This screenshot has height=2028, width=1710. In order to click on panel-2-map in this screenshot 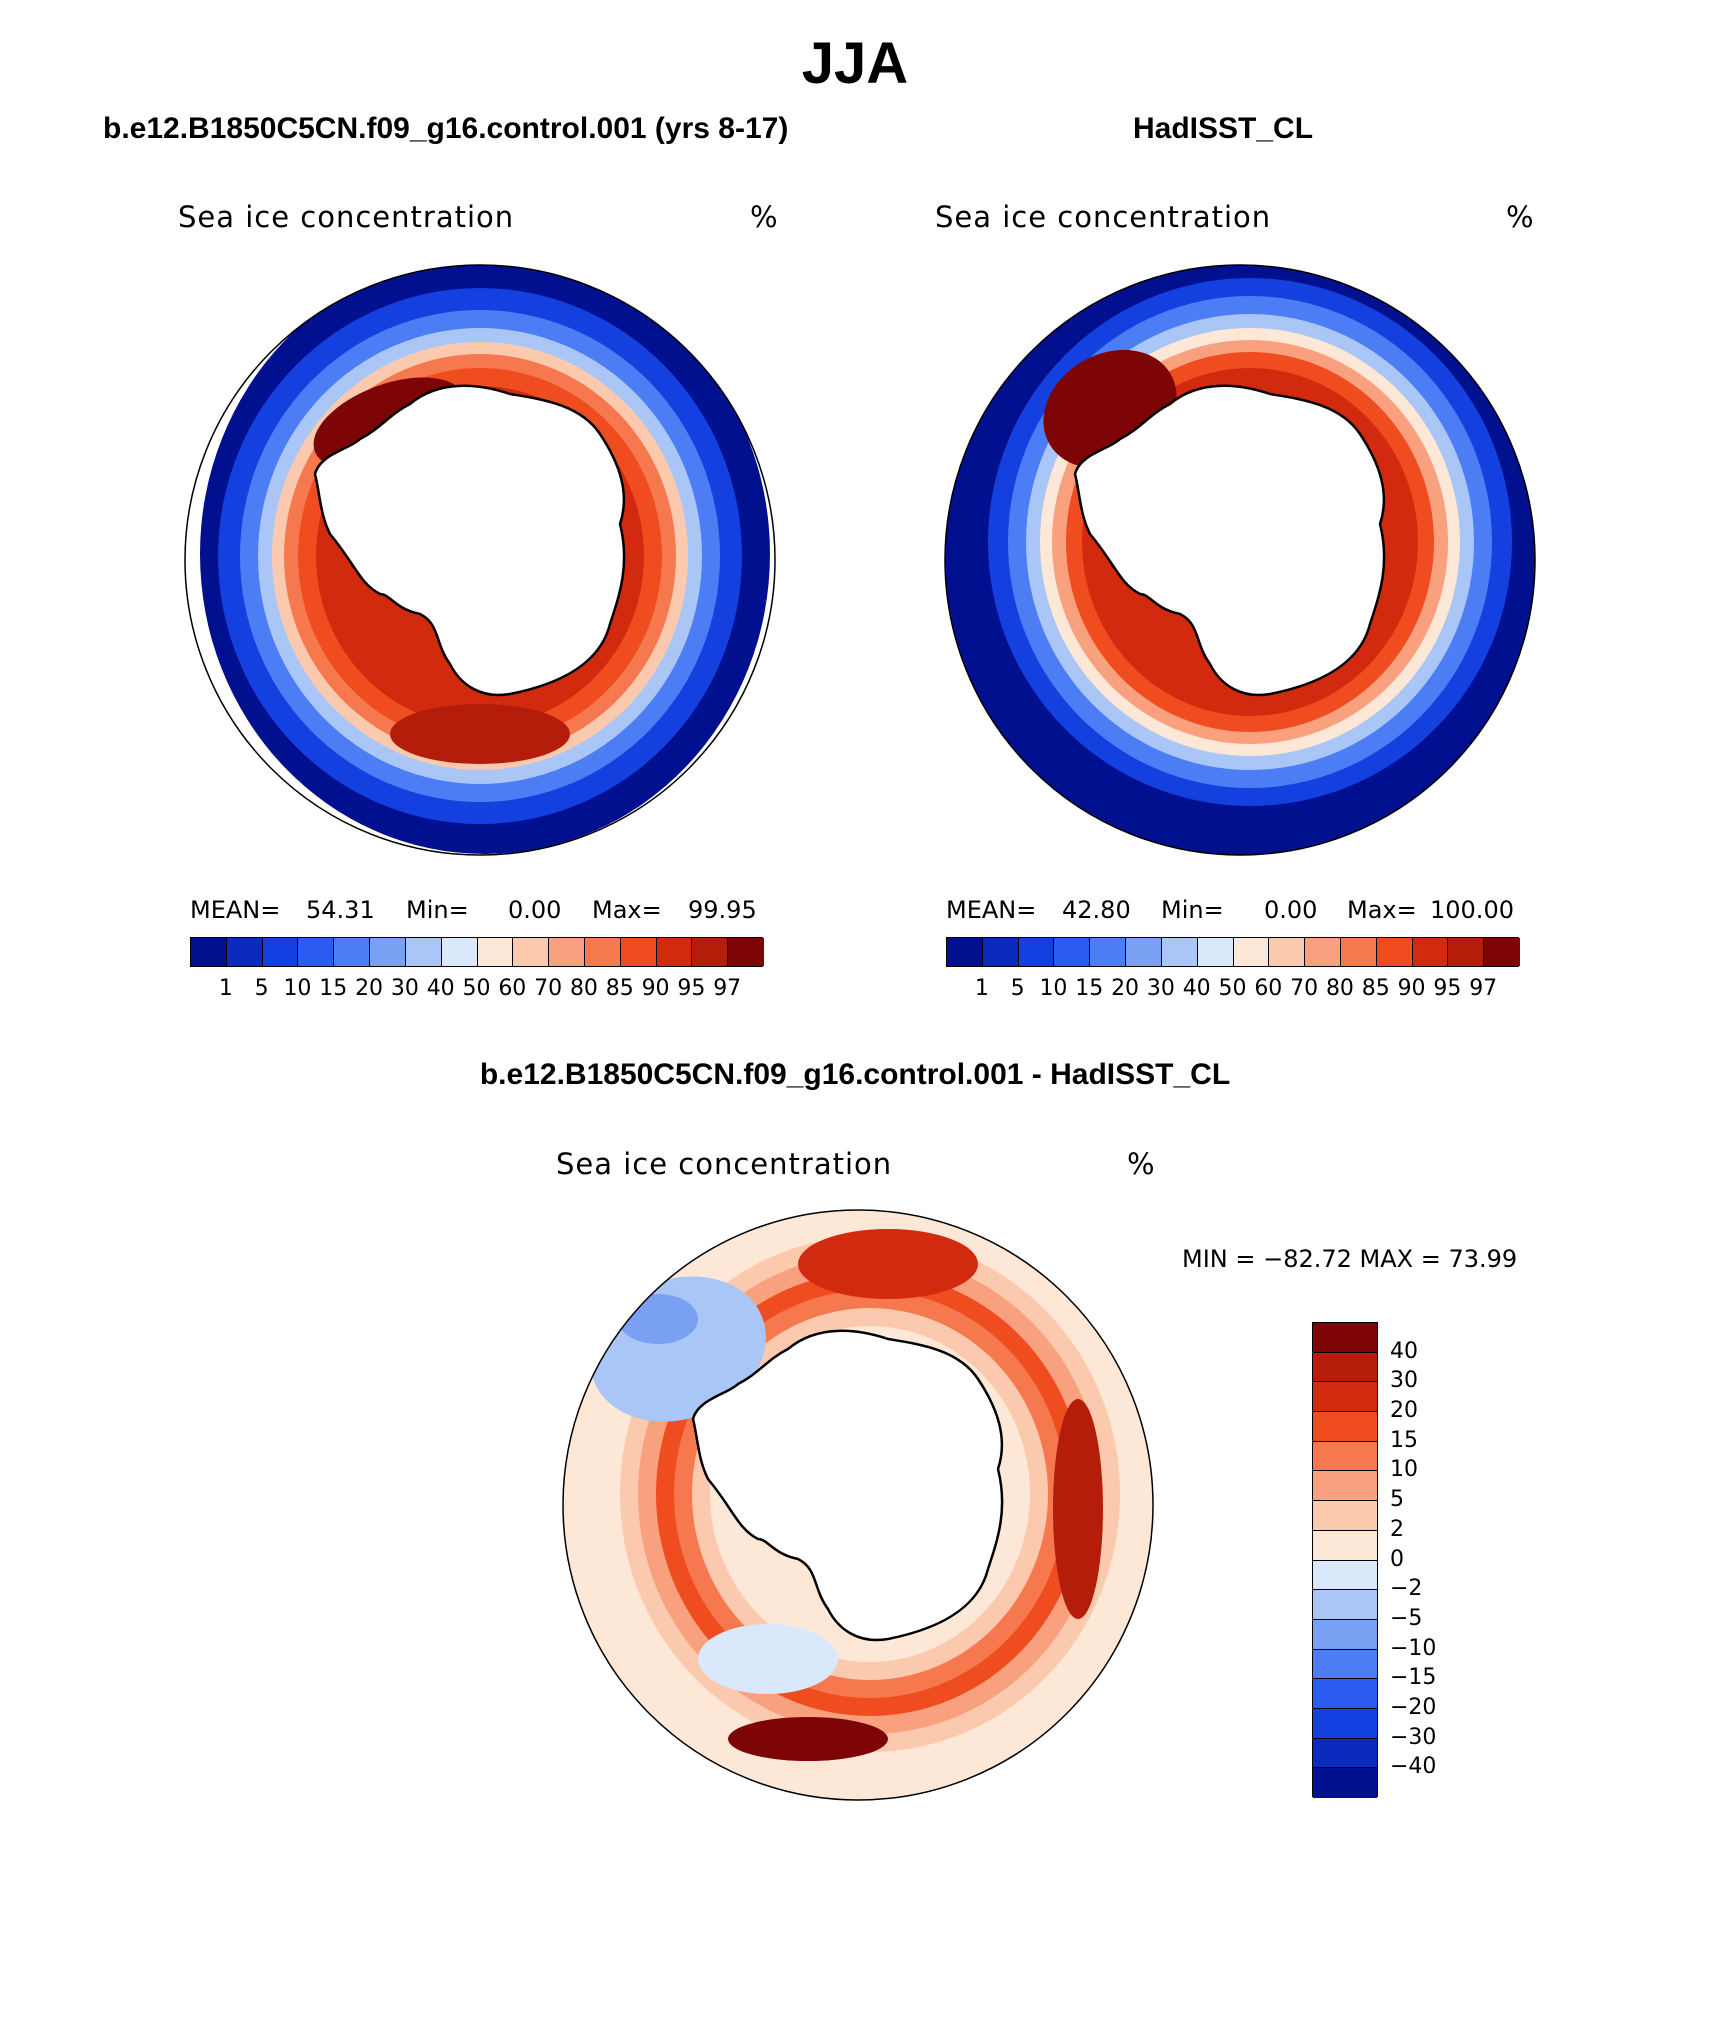, I will do `click(1240, 560)`.